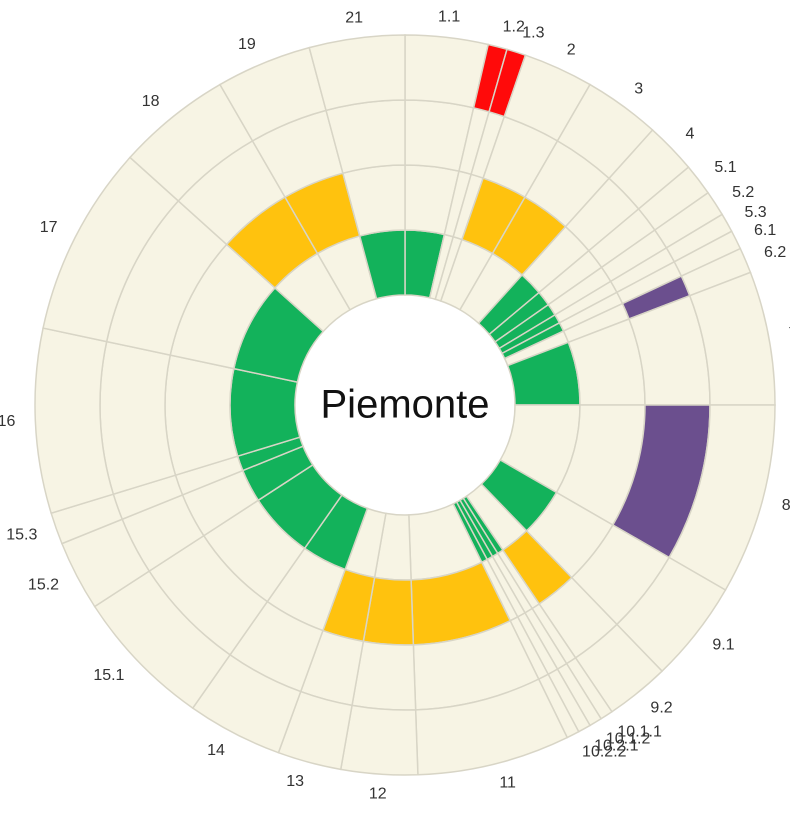  What do you see at coordinates (661, 707) in the screenshot?
I see `sector-label: 9.2` at bounding box center [661, 707].